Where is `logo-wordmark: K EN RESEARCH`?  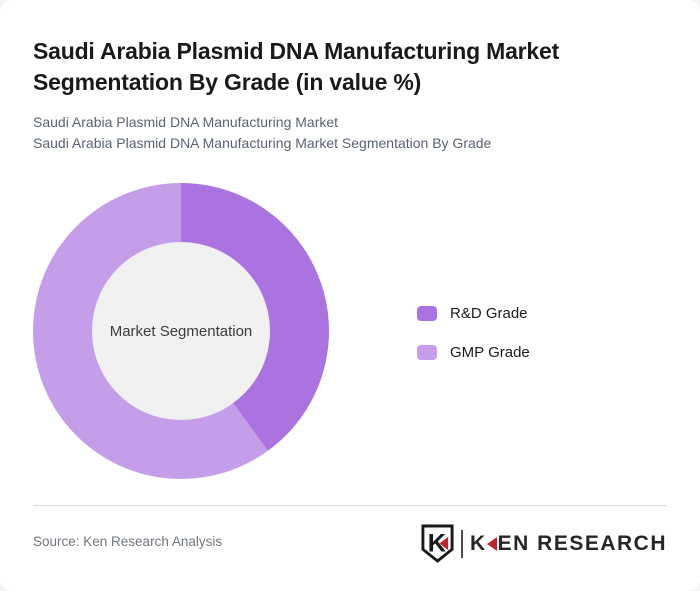 logo-wordmark: K EN RESEARCH is located at coordinates (568, 544).